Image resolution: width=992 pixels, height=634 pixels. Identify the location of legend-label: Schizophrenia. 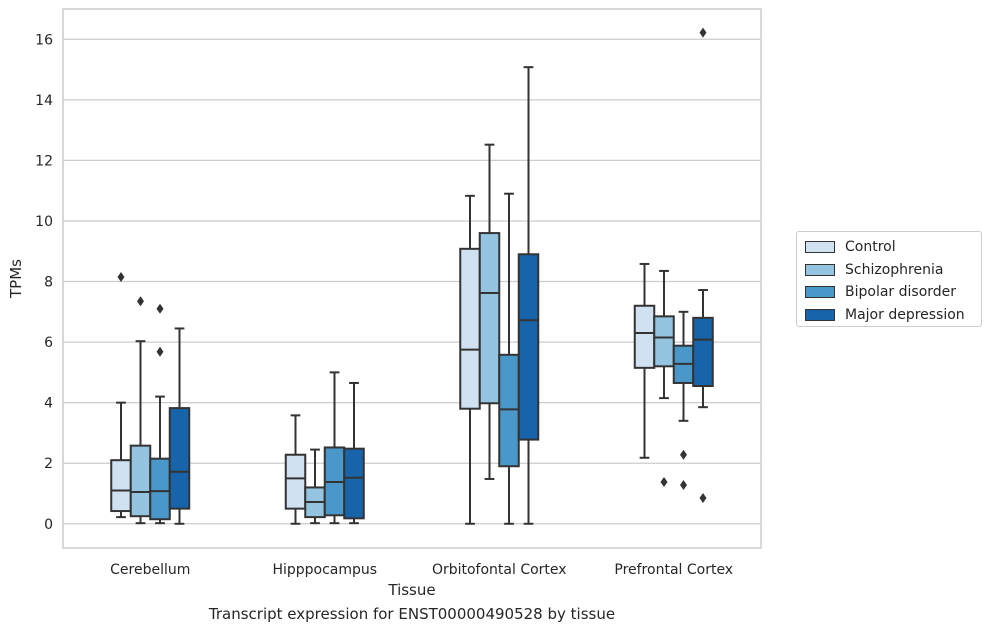
(894, 269).